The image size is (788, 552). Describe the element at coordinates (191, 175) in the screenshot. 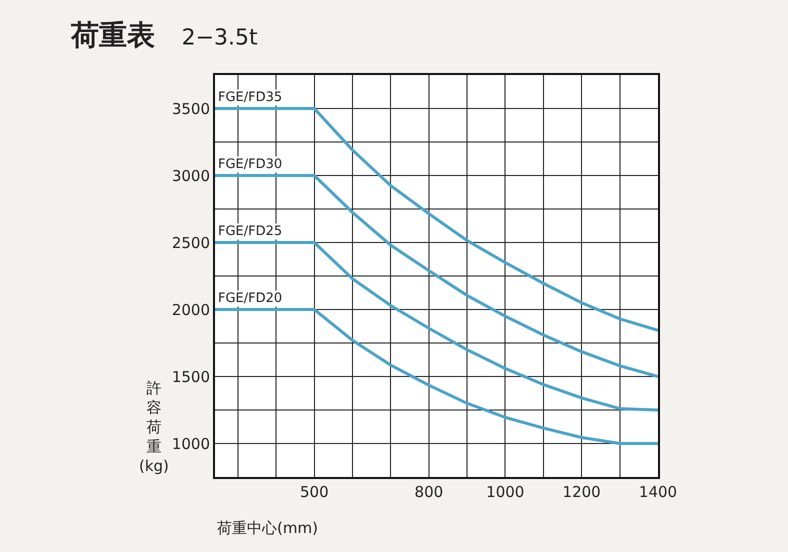

I see `y-tick-label: 3000` at that location.